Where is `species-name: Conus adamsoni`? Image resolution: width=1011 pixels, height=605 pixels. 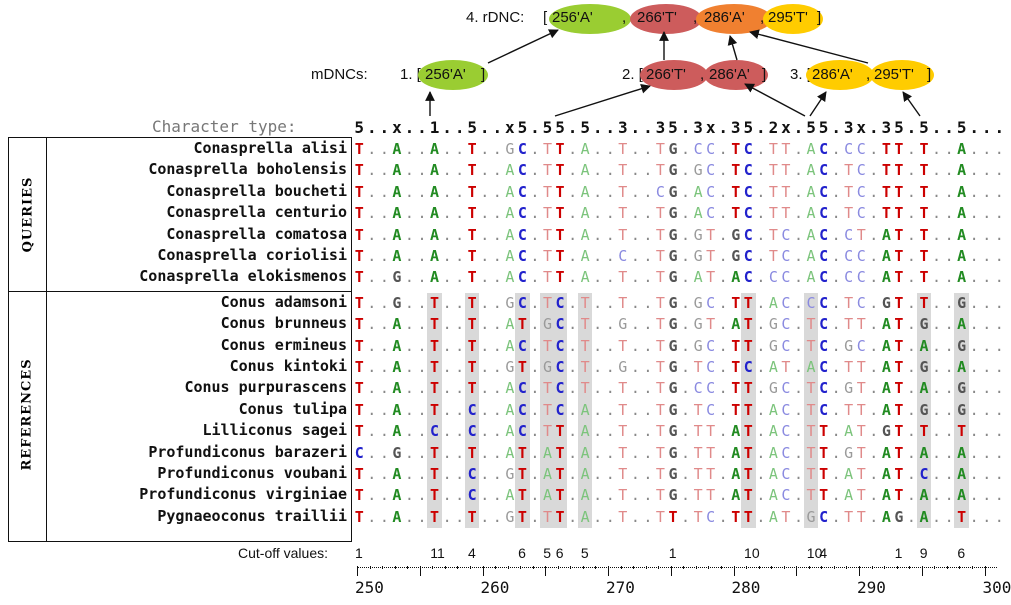
species-name: Conus adamsoni is located at coordinates (283, 301).